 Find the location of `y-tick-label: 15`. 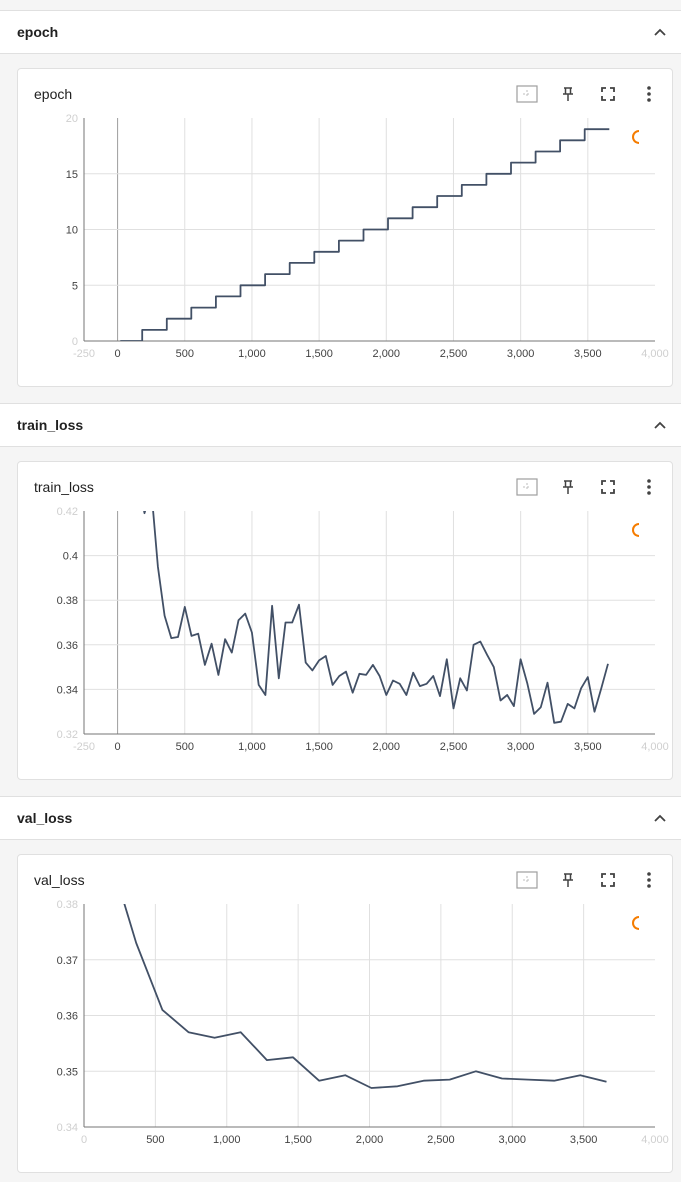

y-tick-label: 15 is located at coordinates (72, 175).